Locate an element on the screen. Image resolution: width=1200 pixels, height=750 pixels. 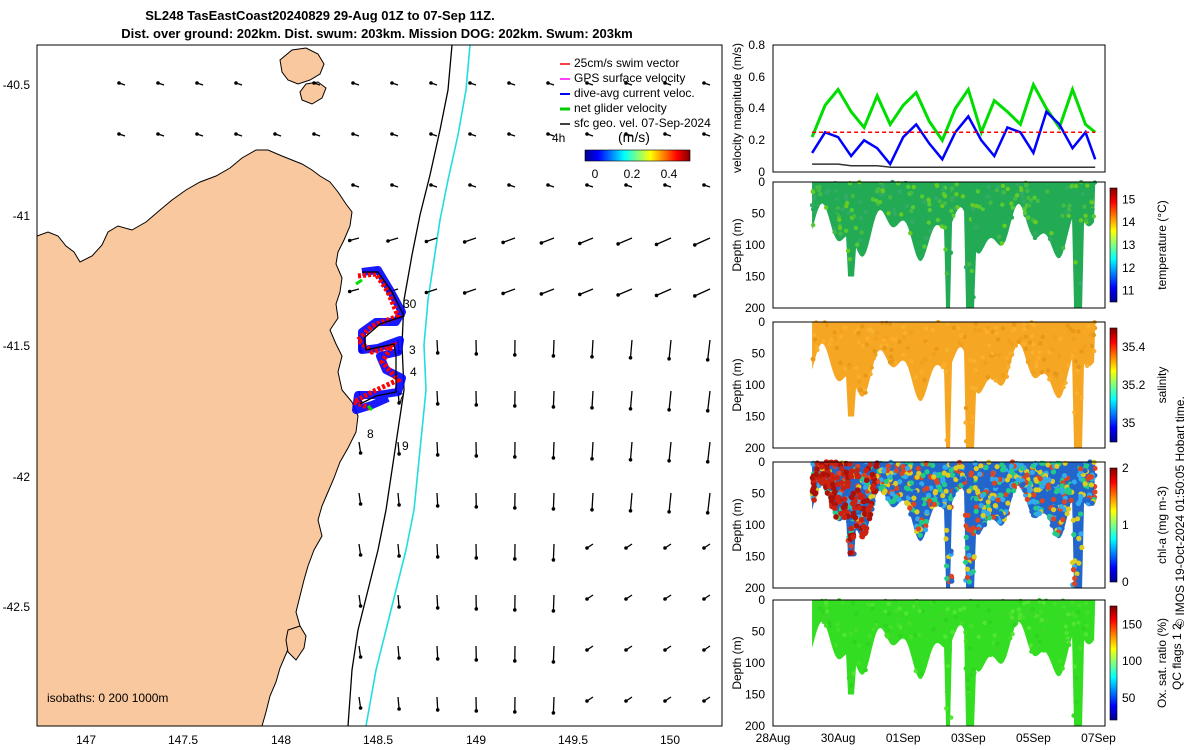
map-xtick-148.5: 148.5 is located at coordinates (378, 740).